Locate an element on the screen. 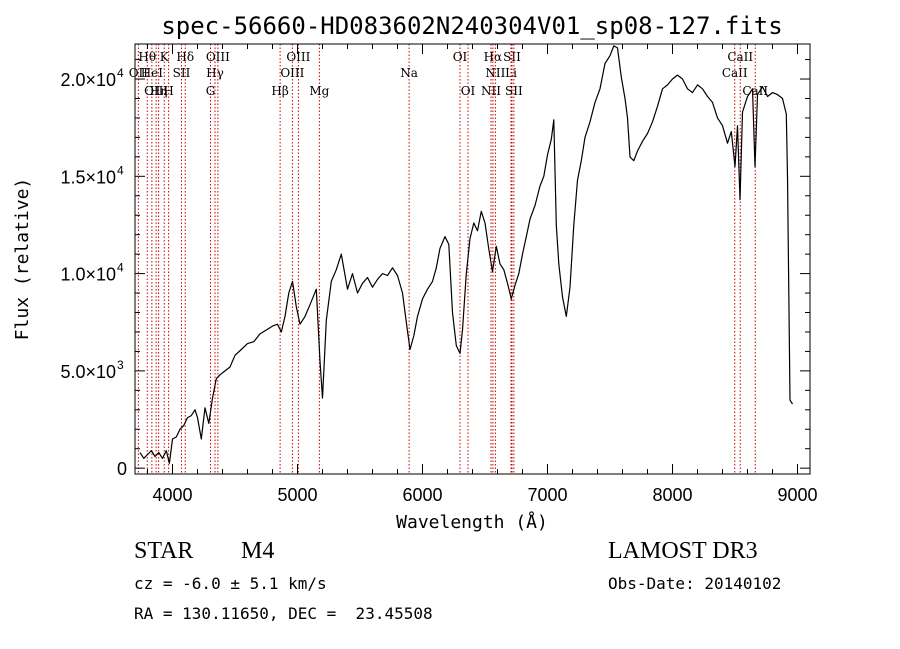 Image resolution: width=900 pixels, height=649 pixels. spectral-line-label: Li is located at coordinates (511, 73).